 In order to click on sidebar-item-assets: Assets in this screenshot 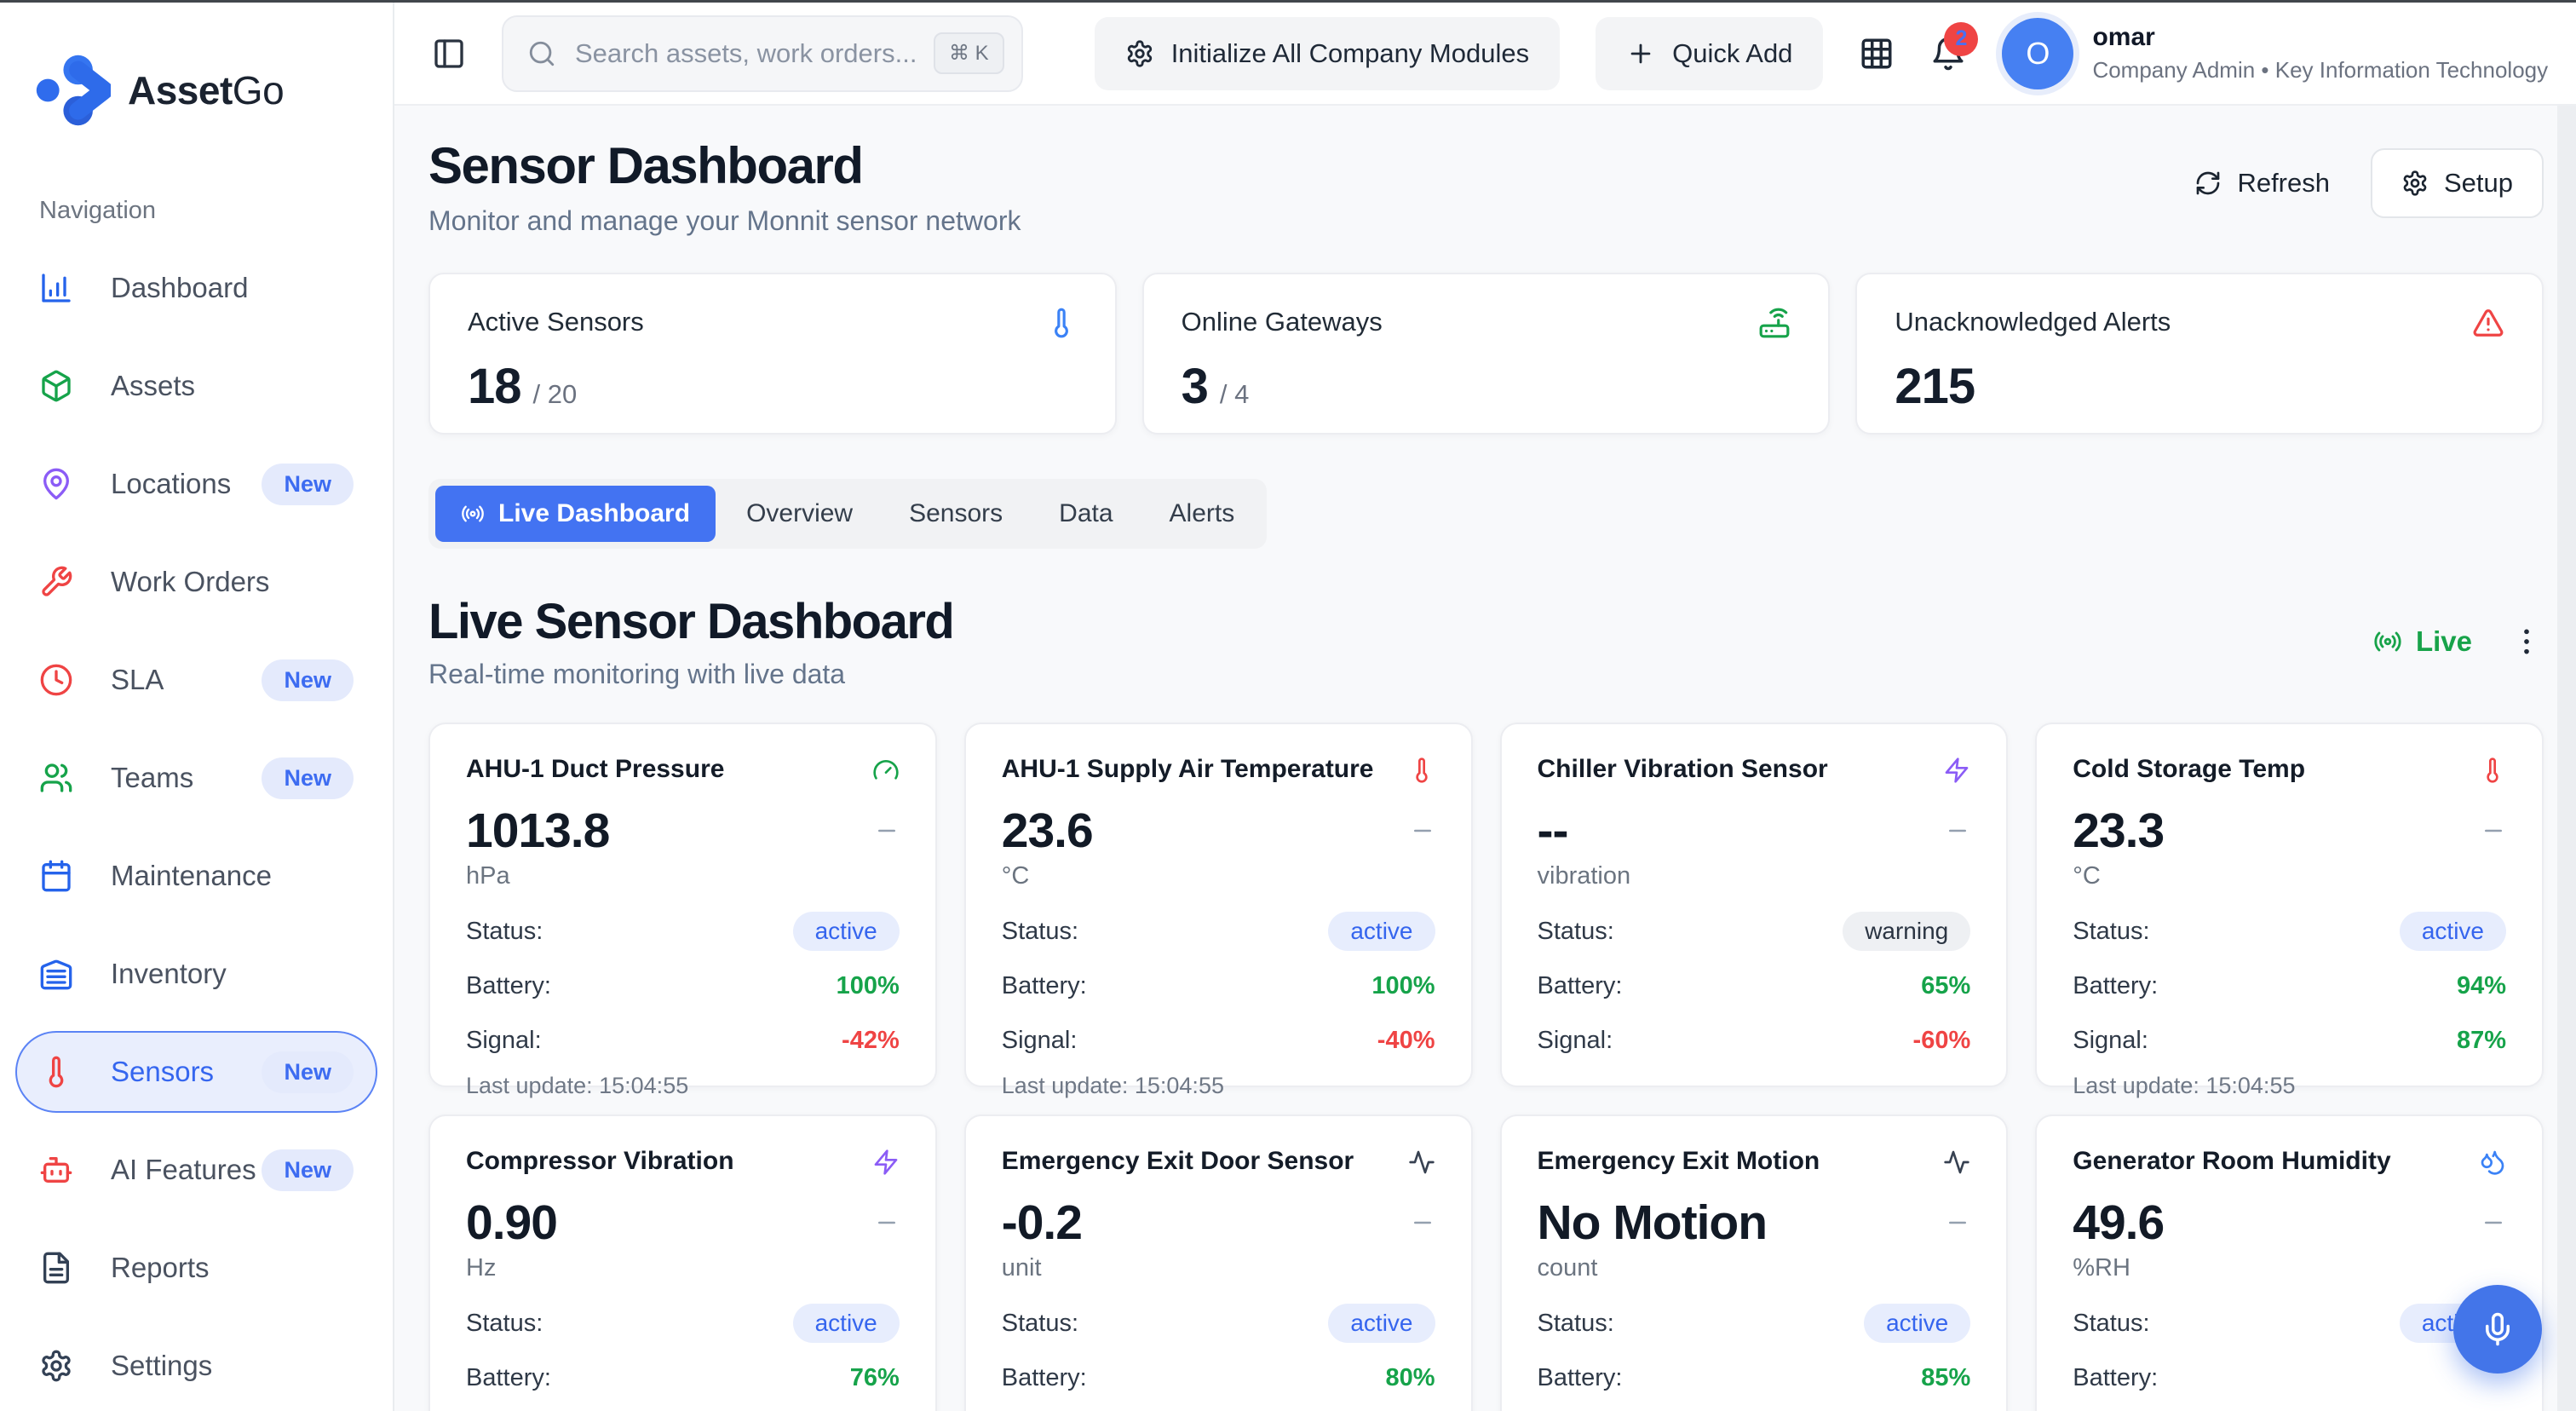, I will do `click(196, 386)`.